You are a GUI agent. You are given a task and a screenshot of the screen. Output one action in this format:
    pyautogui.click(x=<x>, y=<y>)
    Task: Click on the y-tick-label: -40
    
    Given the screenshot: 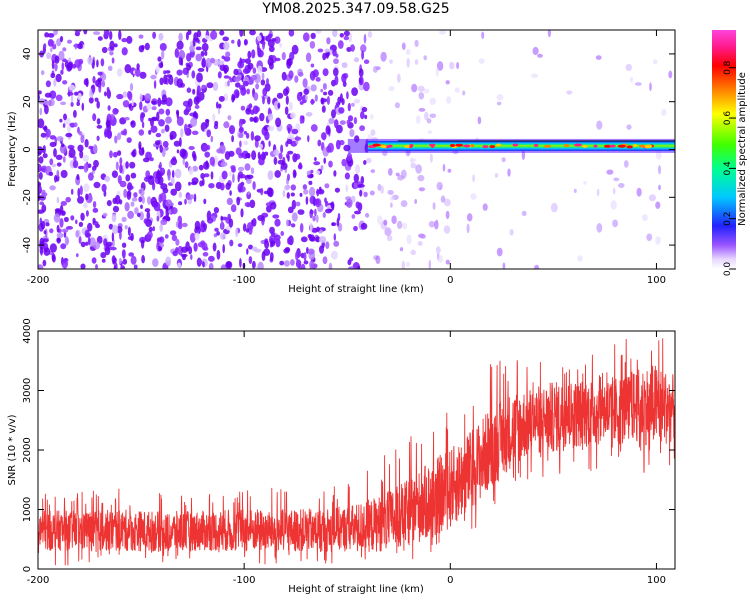 What is the action you would take?
    pyautogui.click(x=27, y=245)
    